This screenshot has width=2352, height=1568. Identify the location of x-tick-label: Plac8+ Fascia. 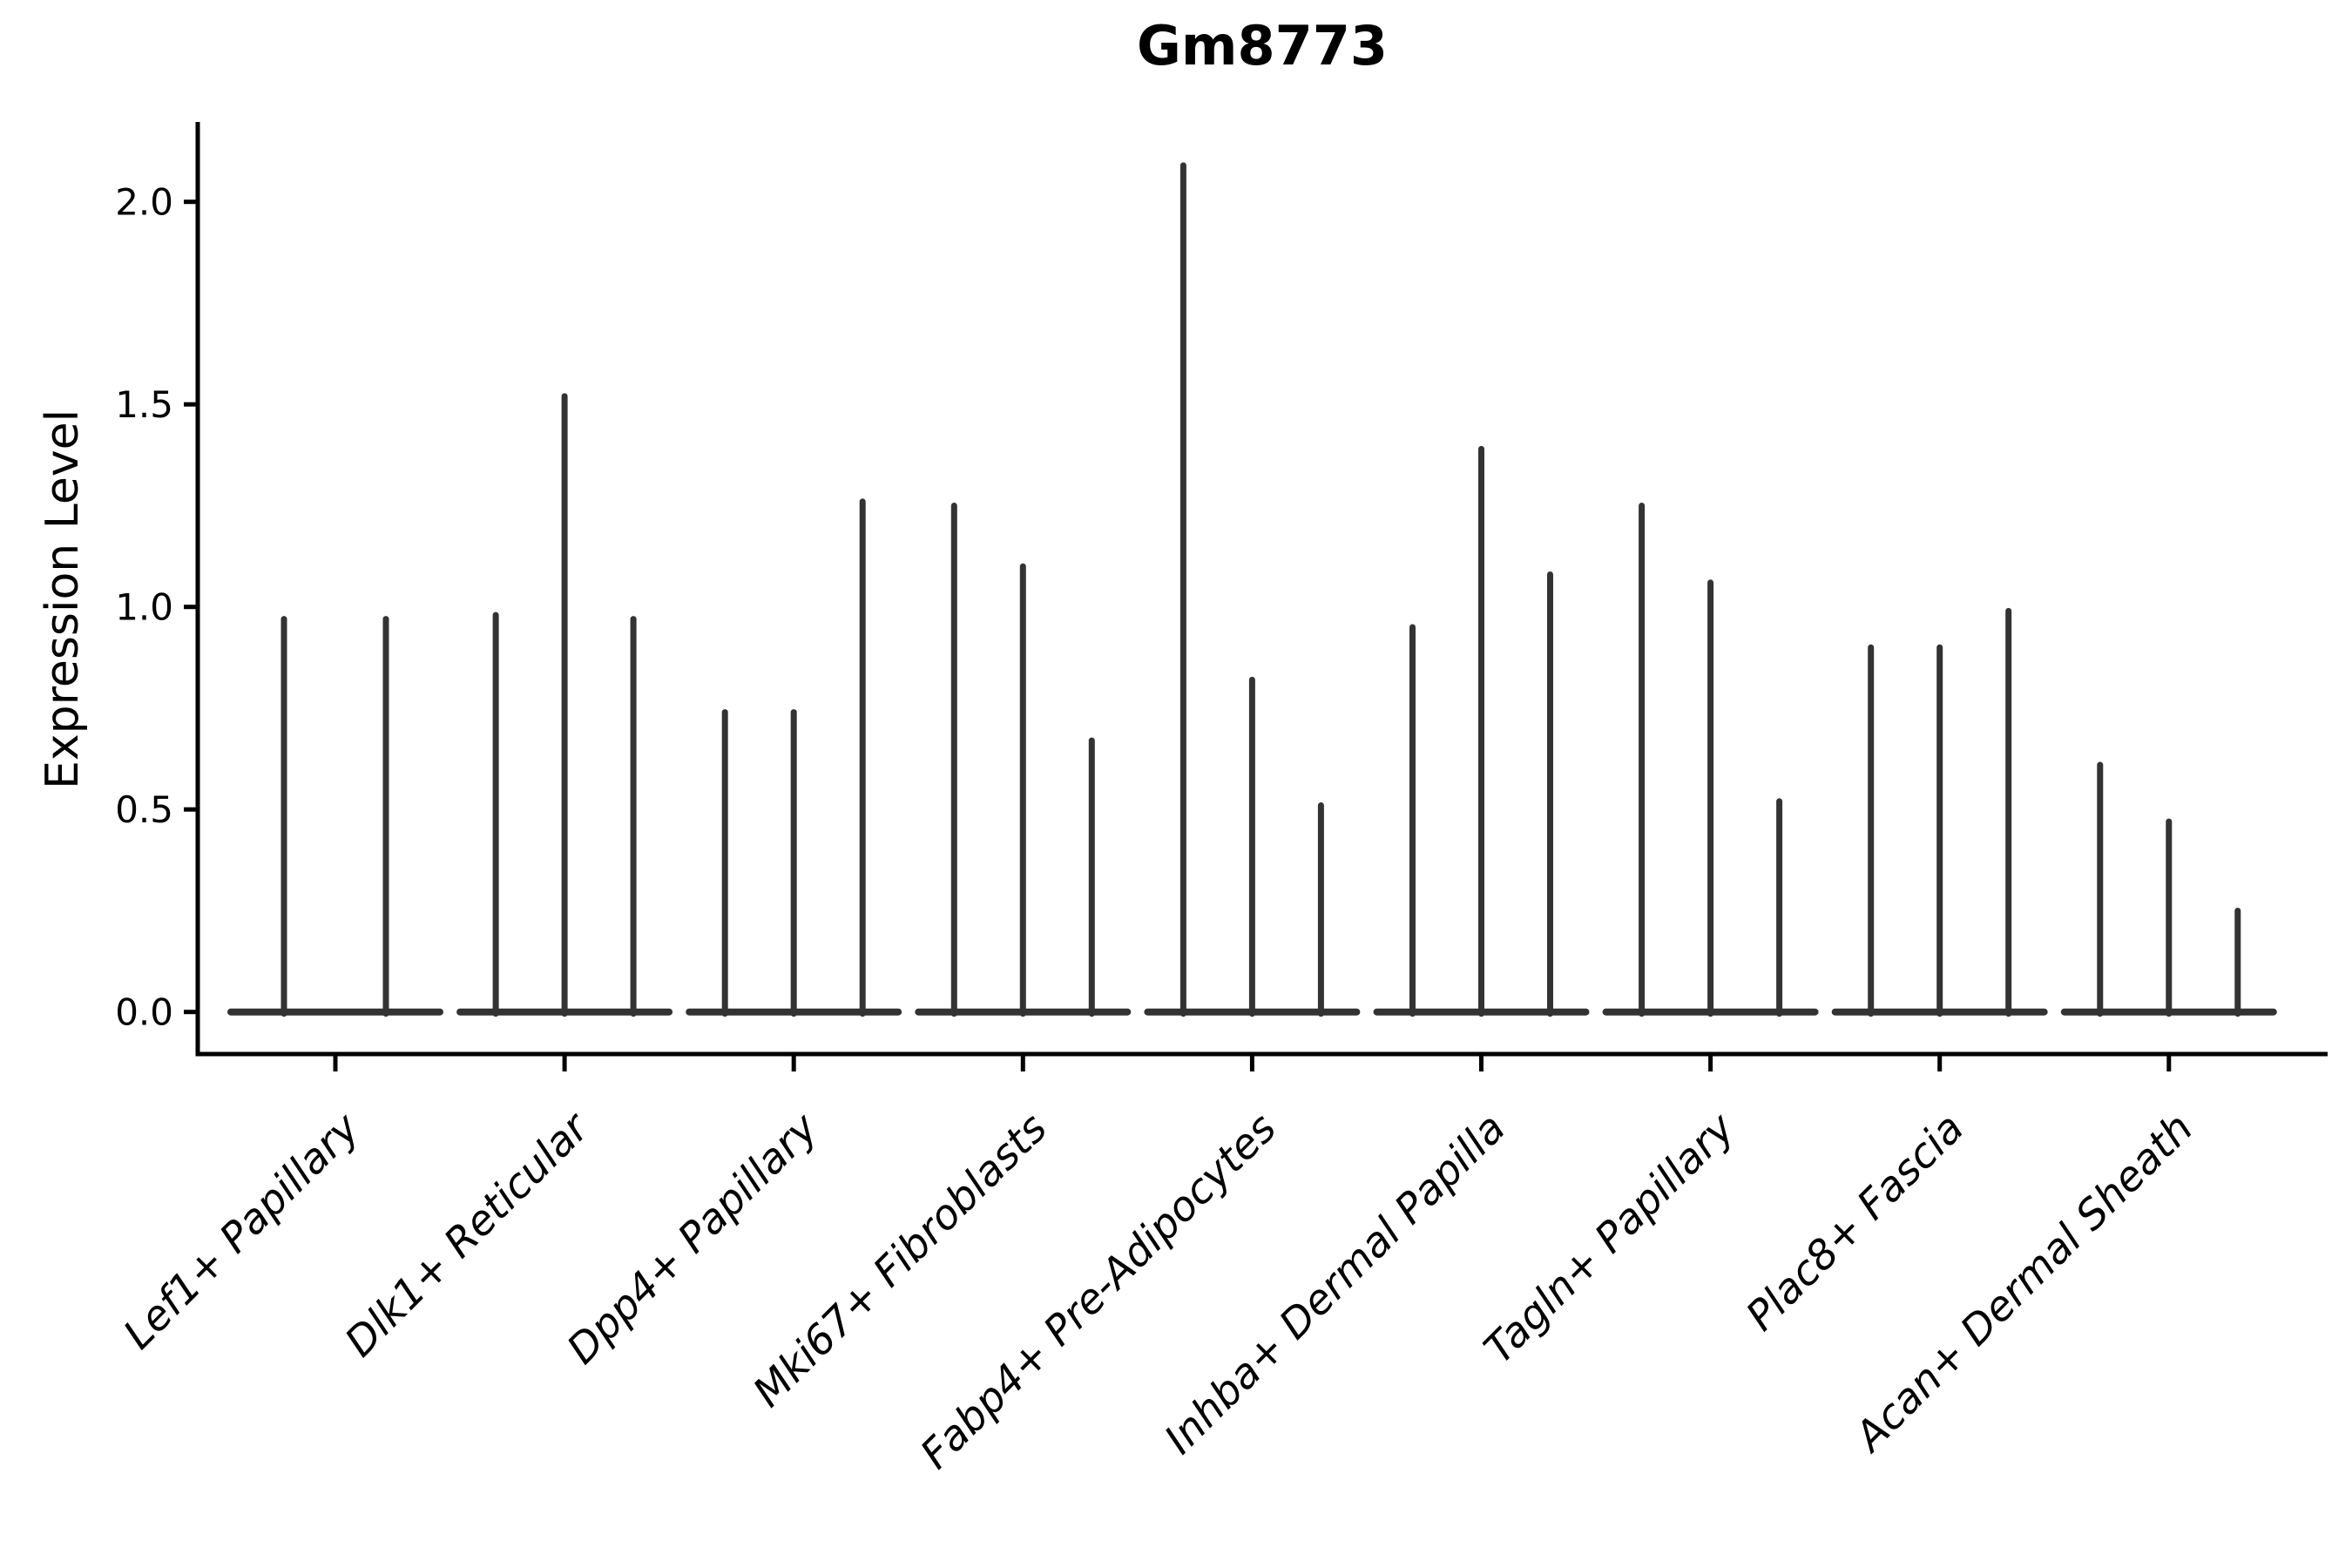
(1855, 1223).